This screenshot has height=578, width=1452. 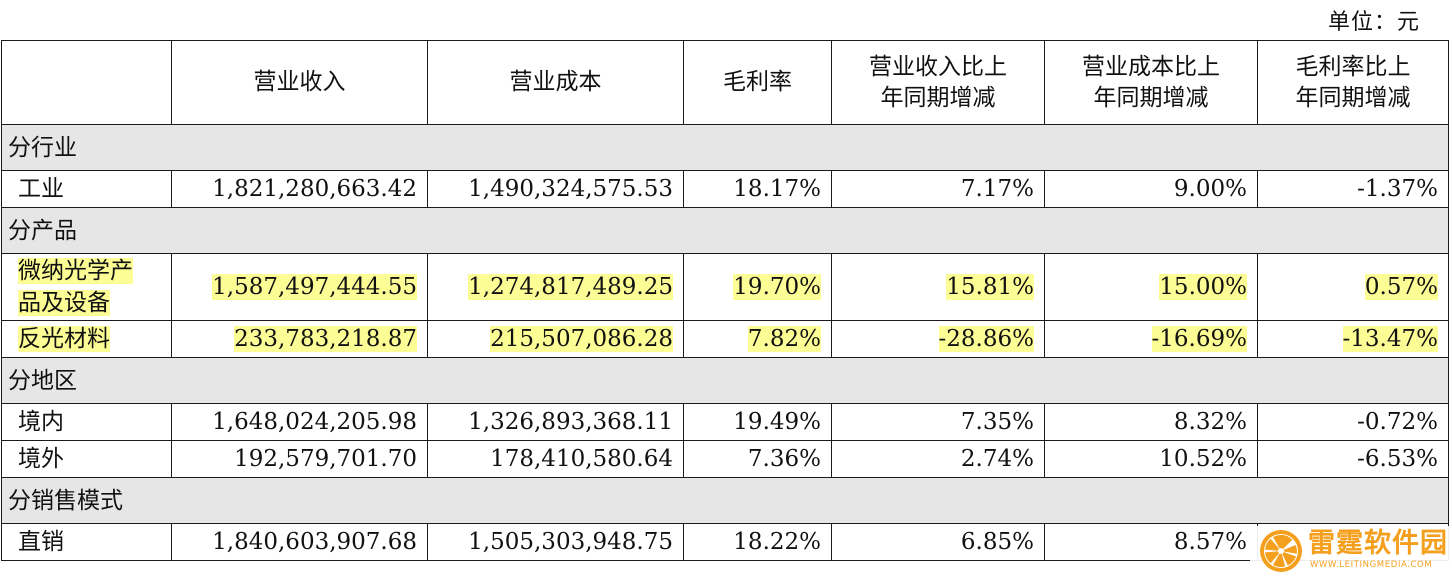 I want to click on section-title: 分产品, so click(x=725, y=230).